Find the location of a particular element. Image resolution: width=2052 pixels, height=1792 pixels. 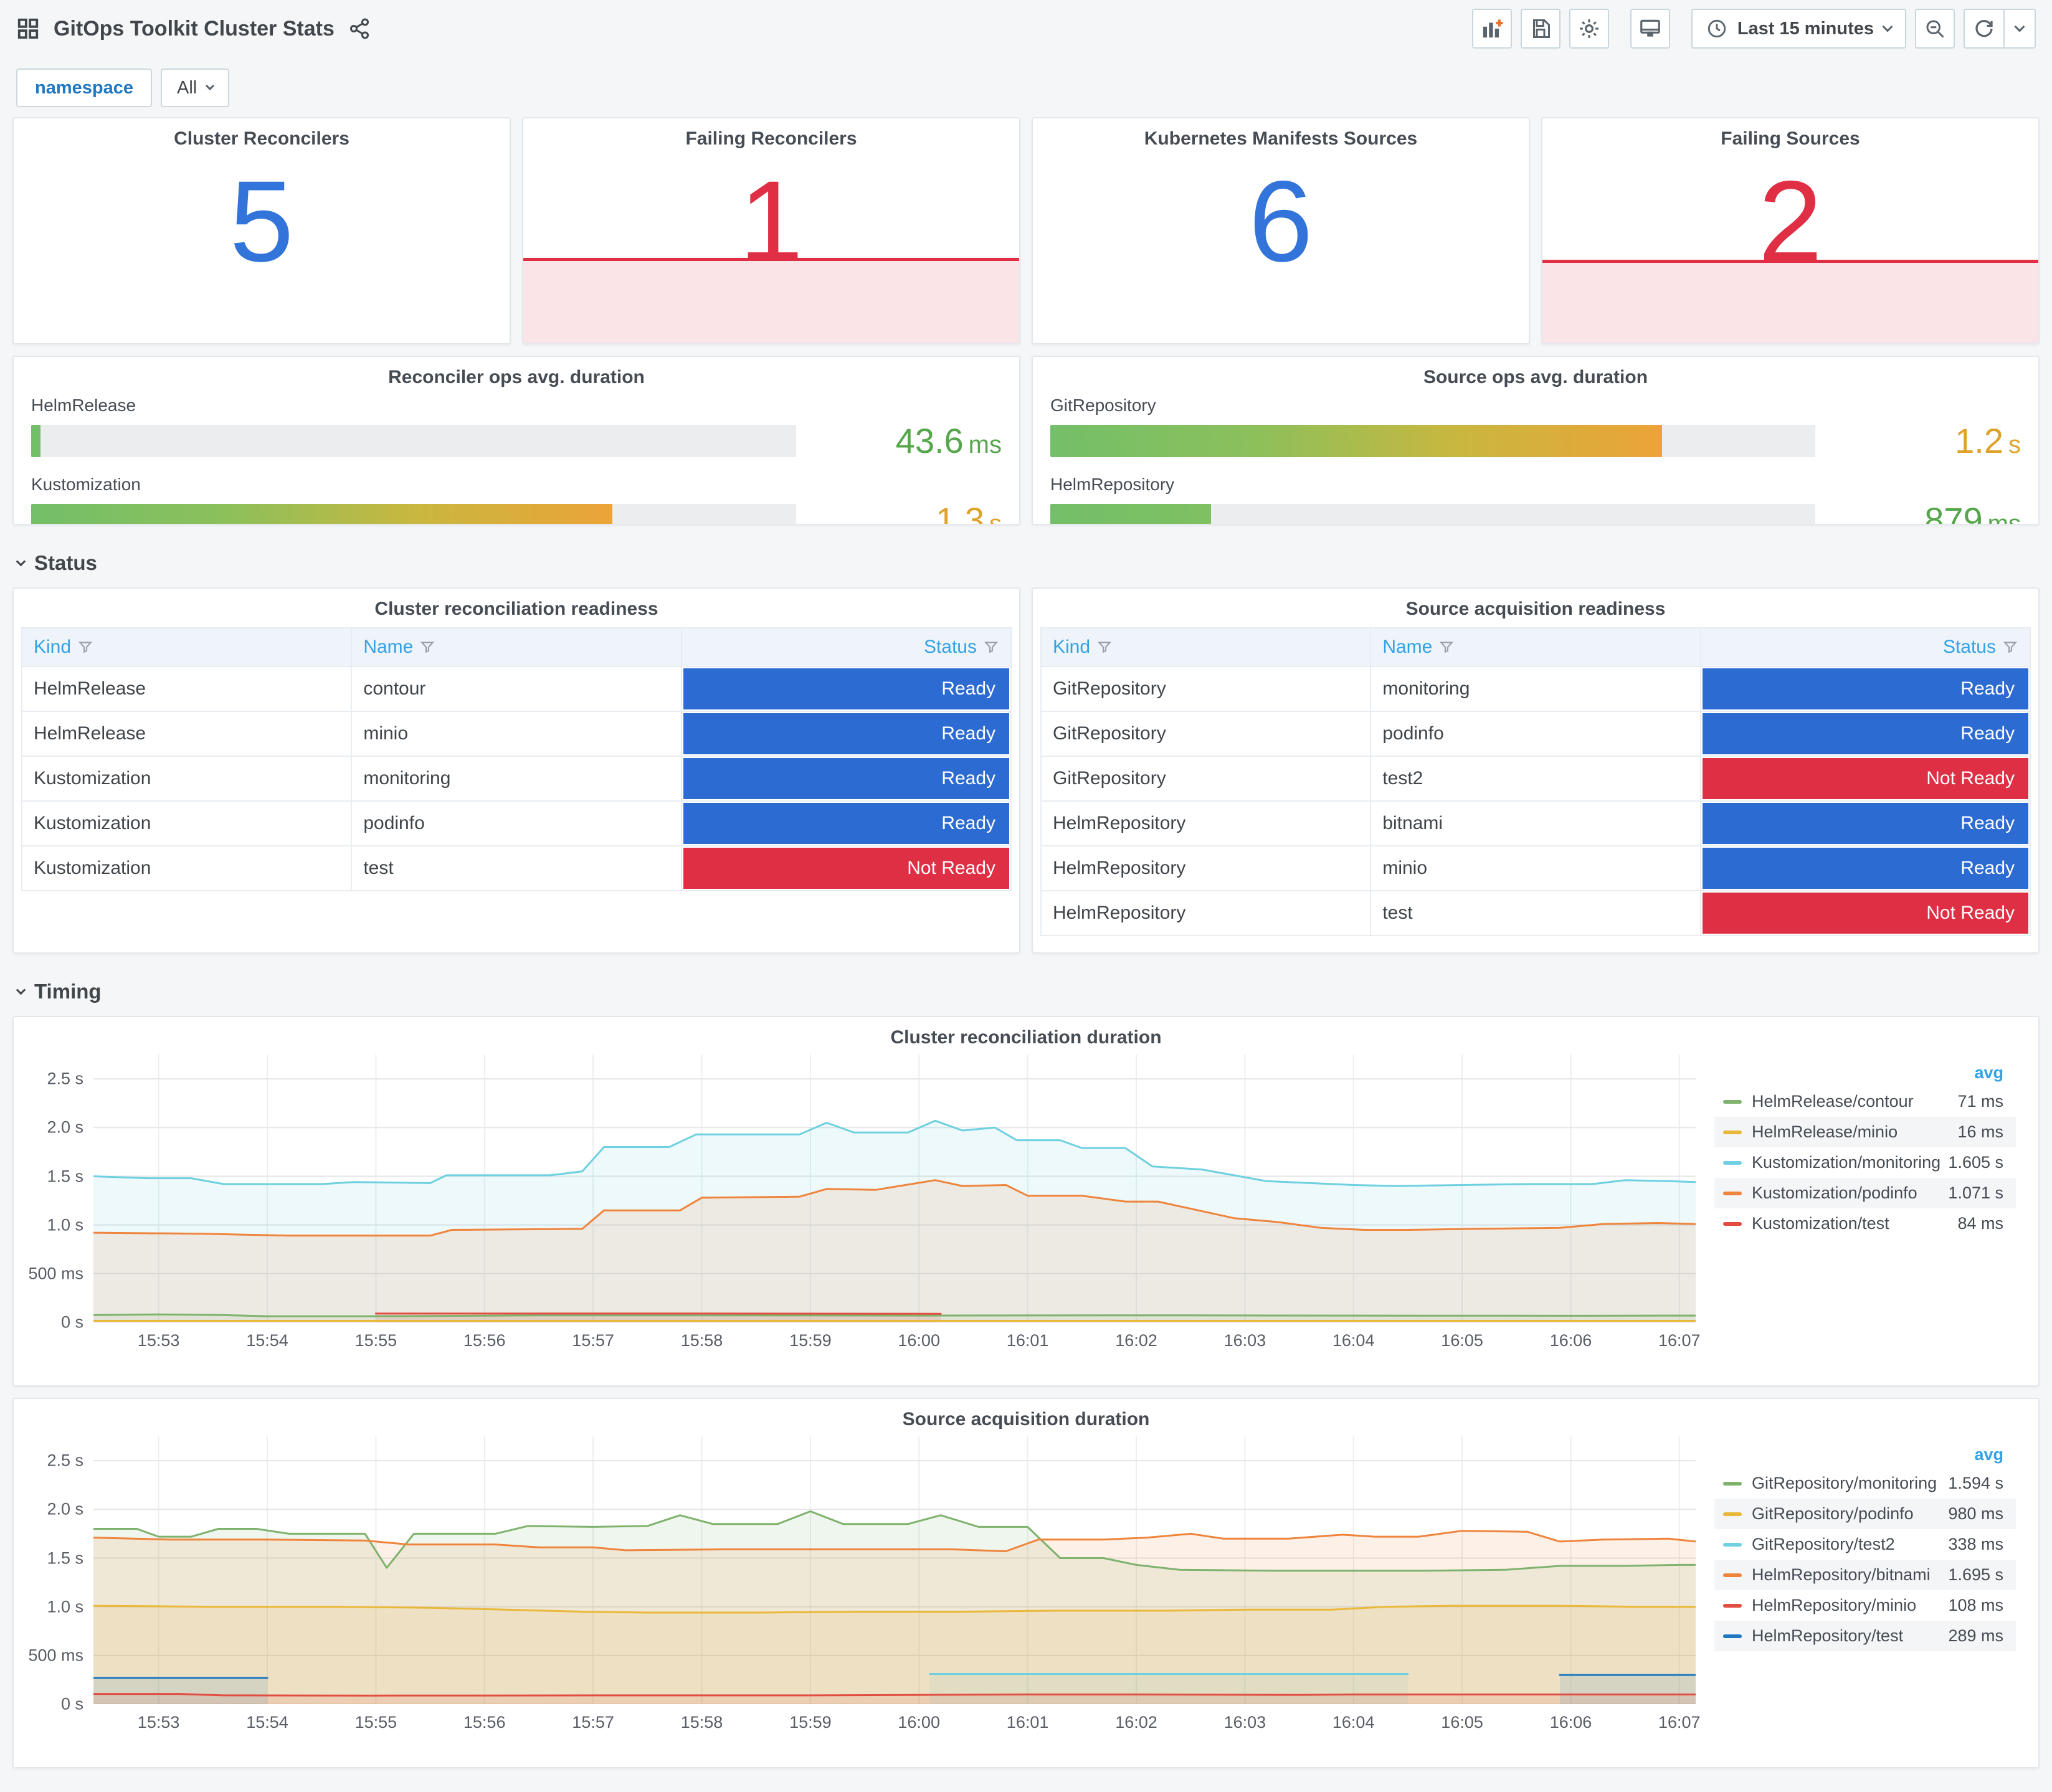

y-tick-label: 1.0 s is located at coordinates (65, 1606).